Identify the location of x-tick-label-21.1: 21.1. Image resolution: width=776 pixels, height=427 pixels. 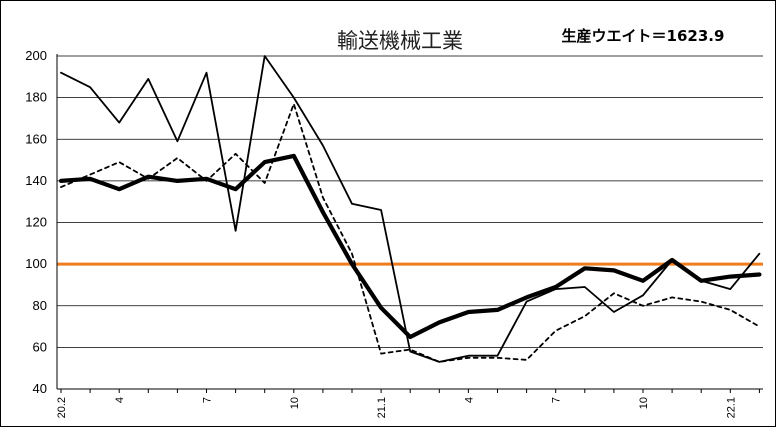
(382, 407).